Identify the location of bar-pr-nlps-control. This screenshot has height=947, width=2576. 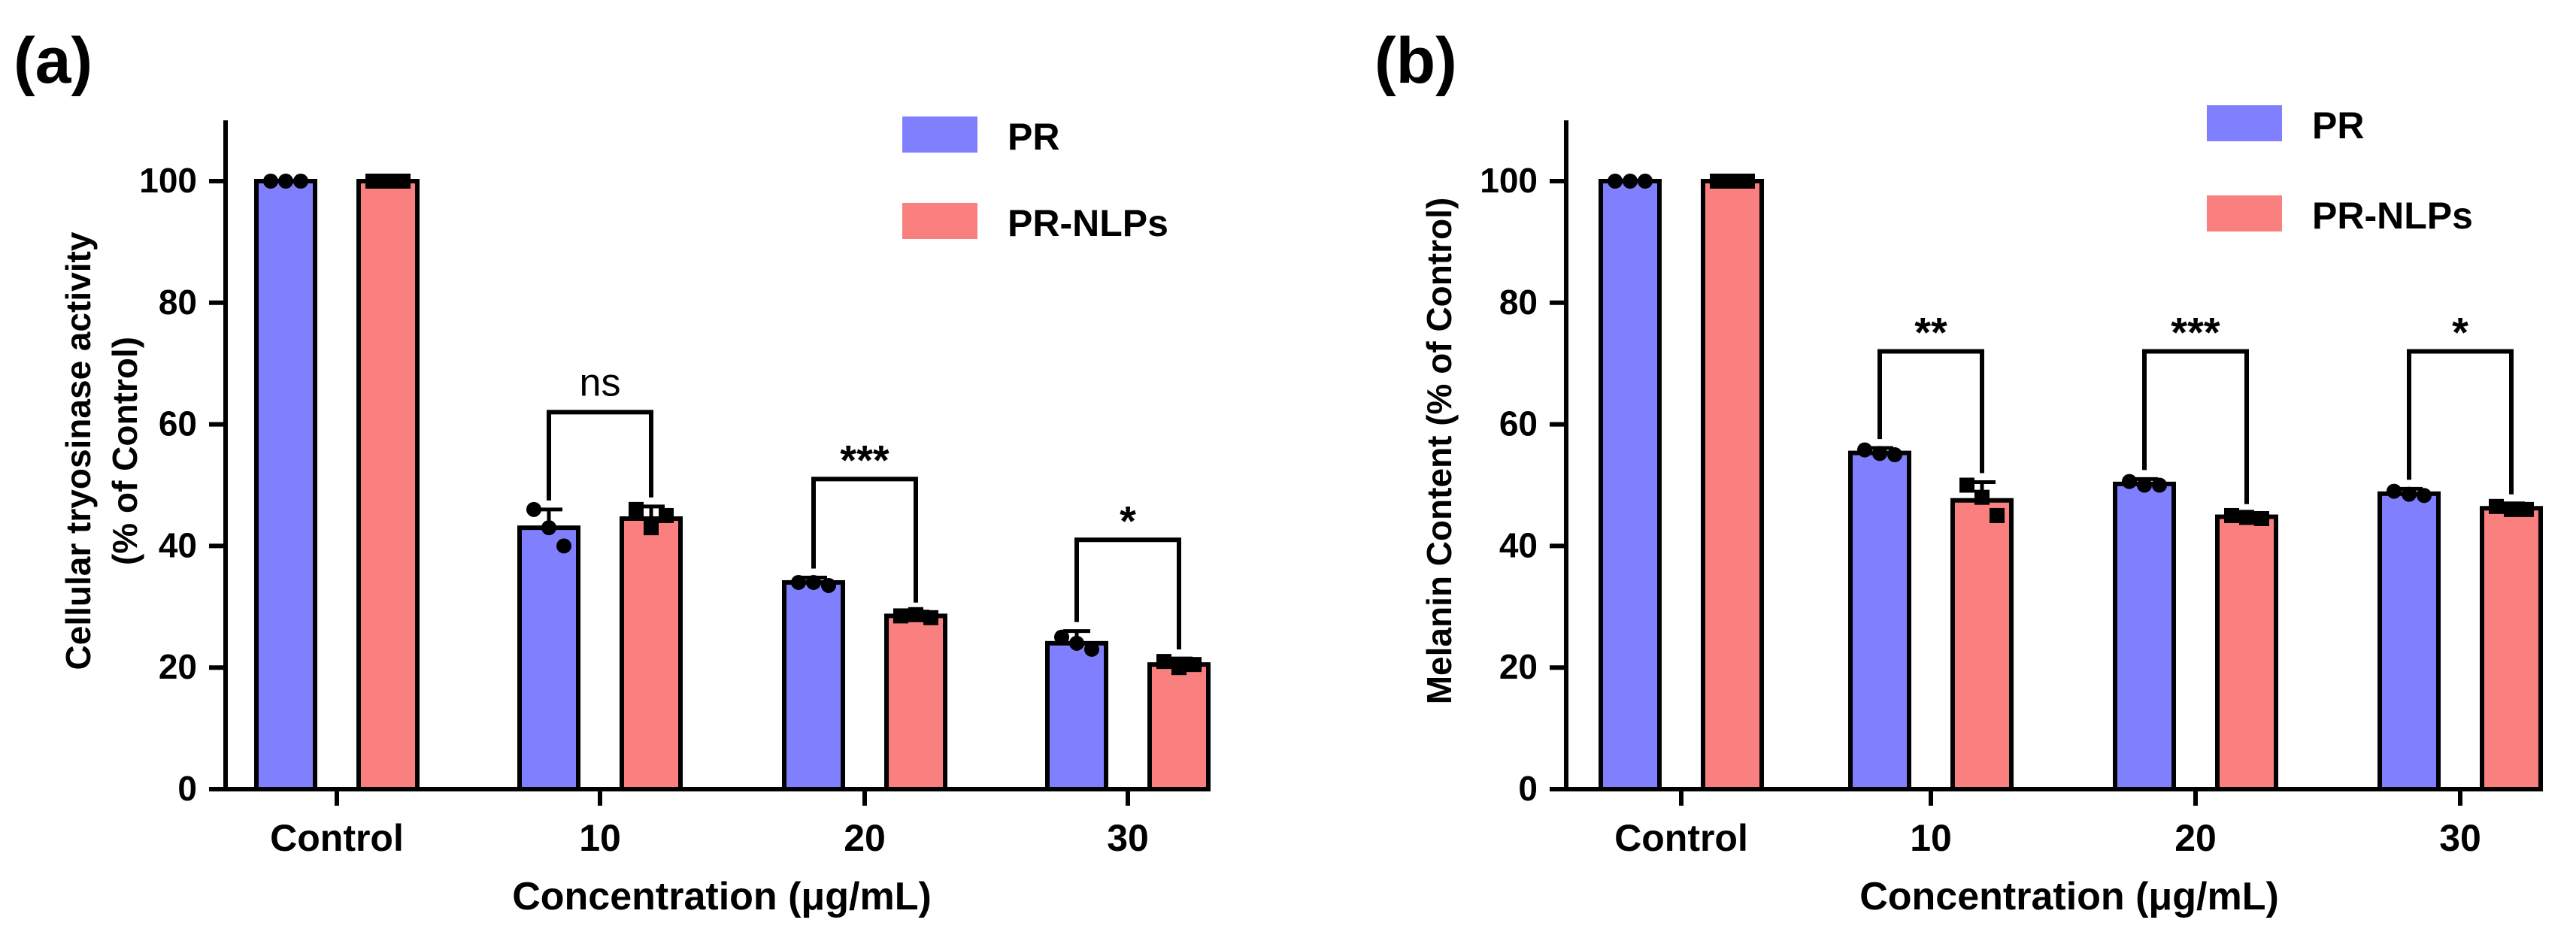
(388, 485).